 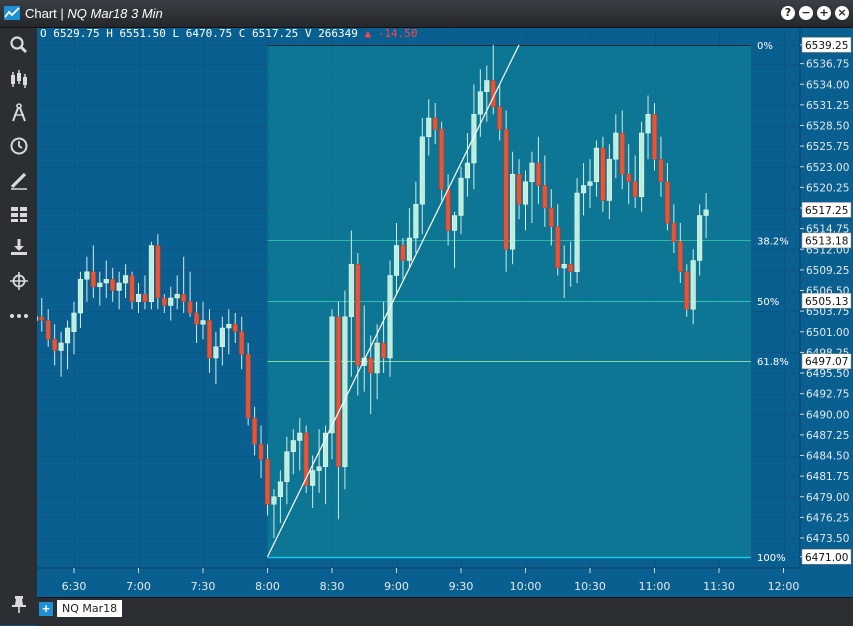 I want to click on add-tab-button: +, so click(x=46, y=609).